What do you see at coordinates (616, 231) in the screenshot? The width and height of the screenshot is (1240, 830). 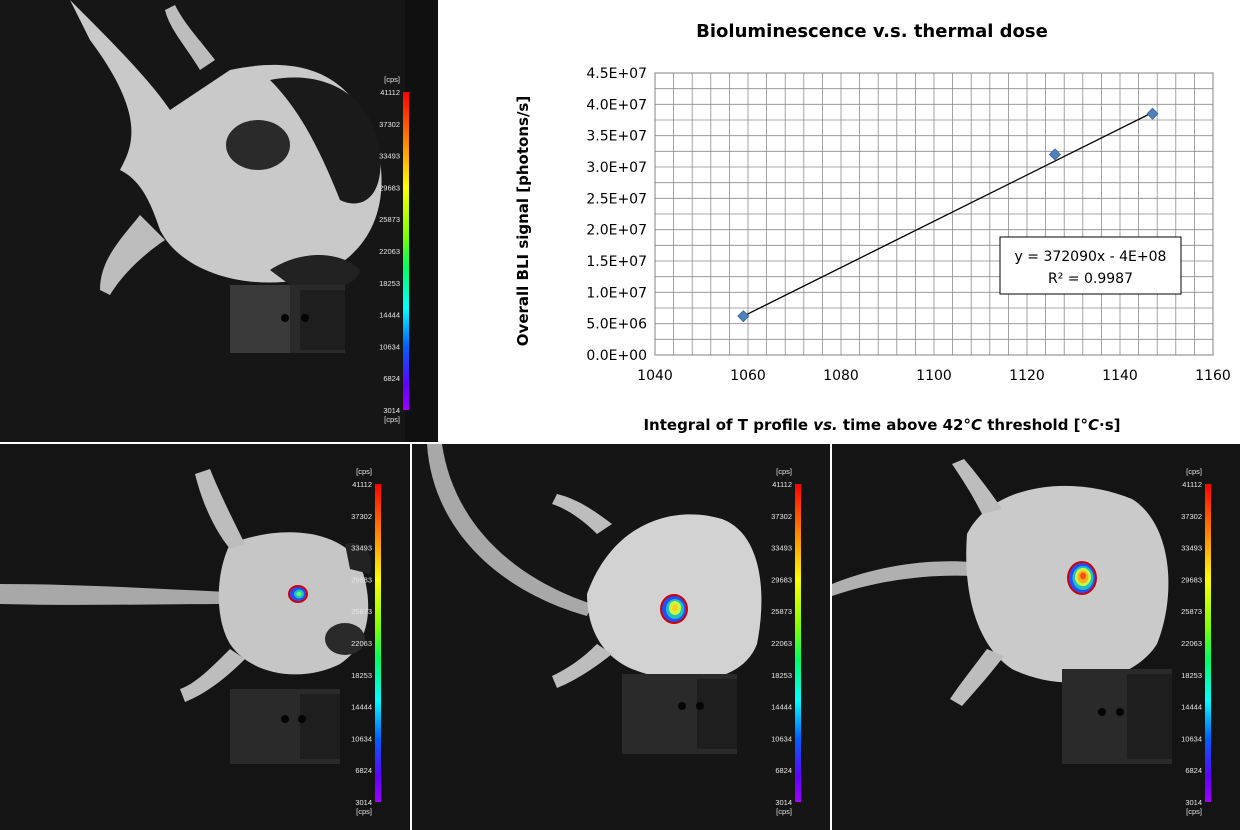 I see `y-tick-label: 2.0E+07` at bounding box center [616, 231].